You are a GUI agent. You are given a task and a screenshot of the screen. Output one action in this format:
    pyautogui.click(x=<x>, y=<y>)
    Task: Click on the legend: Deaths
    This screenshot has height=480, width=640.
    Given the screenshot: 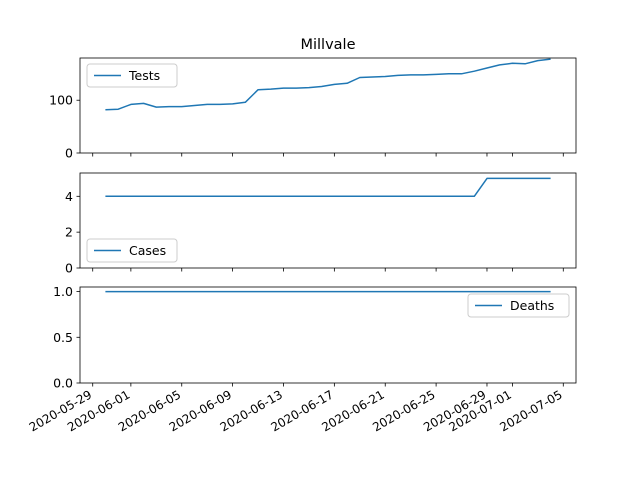 What is the action you would take?
    pyautogui.click(x=518, y=305)
    